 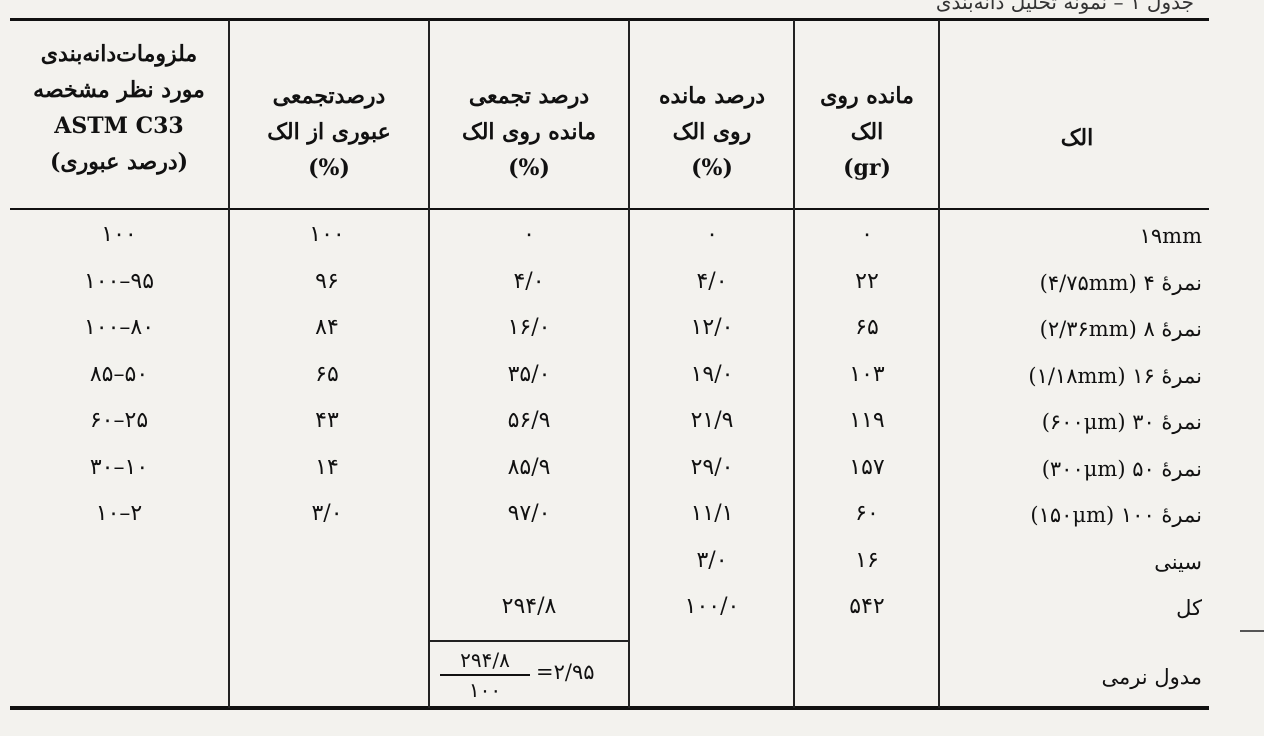 I want to click on header-percent-retained: درصد مانده روی الک (%), so click(x=712, y=132).